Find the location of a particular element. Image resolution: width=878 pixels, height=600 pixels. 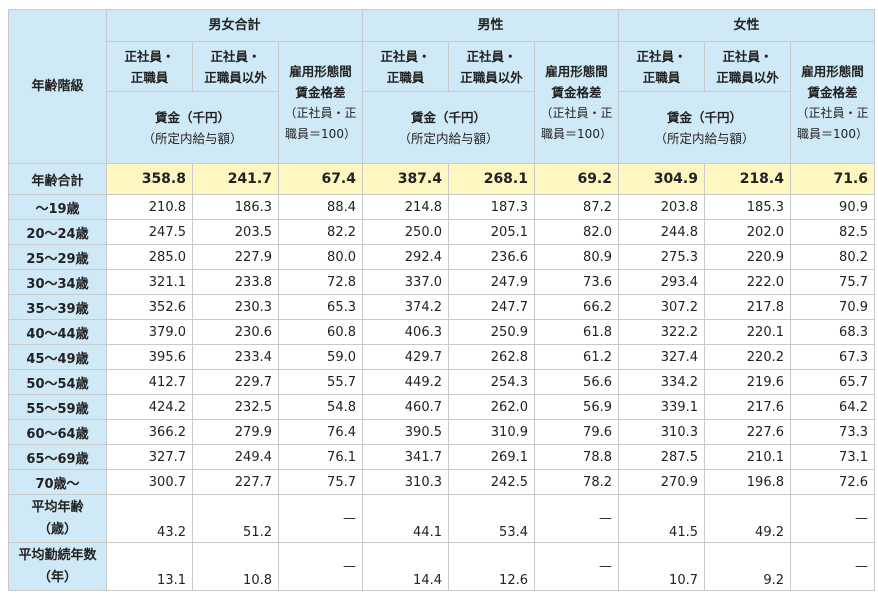

table-cell: 300.7 is located at coordinates (149, 482).